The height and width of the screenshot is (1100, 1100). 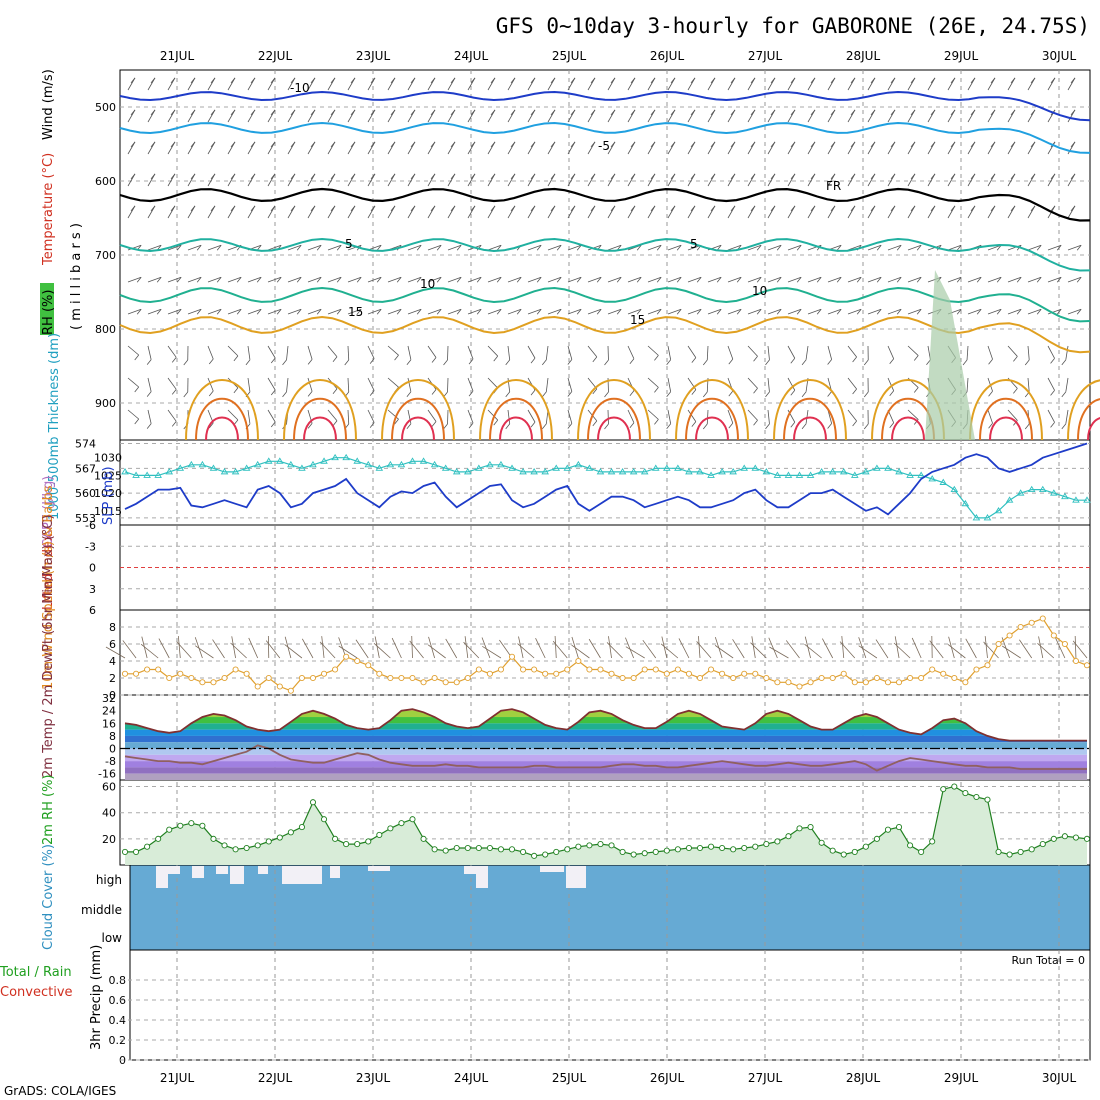 I want to click on date-label-bottom: 24JUL, so click(x=471, y=1078).